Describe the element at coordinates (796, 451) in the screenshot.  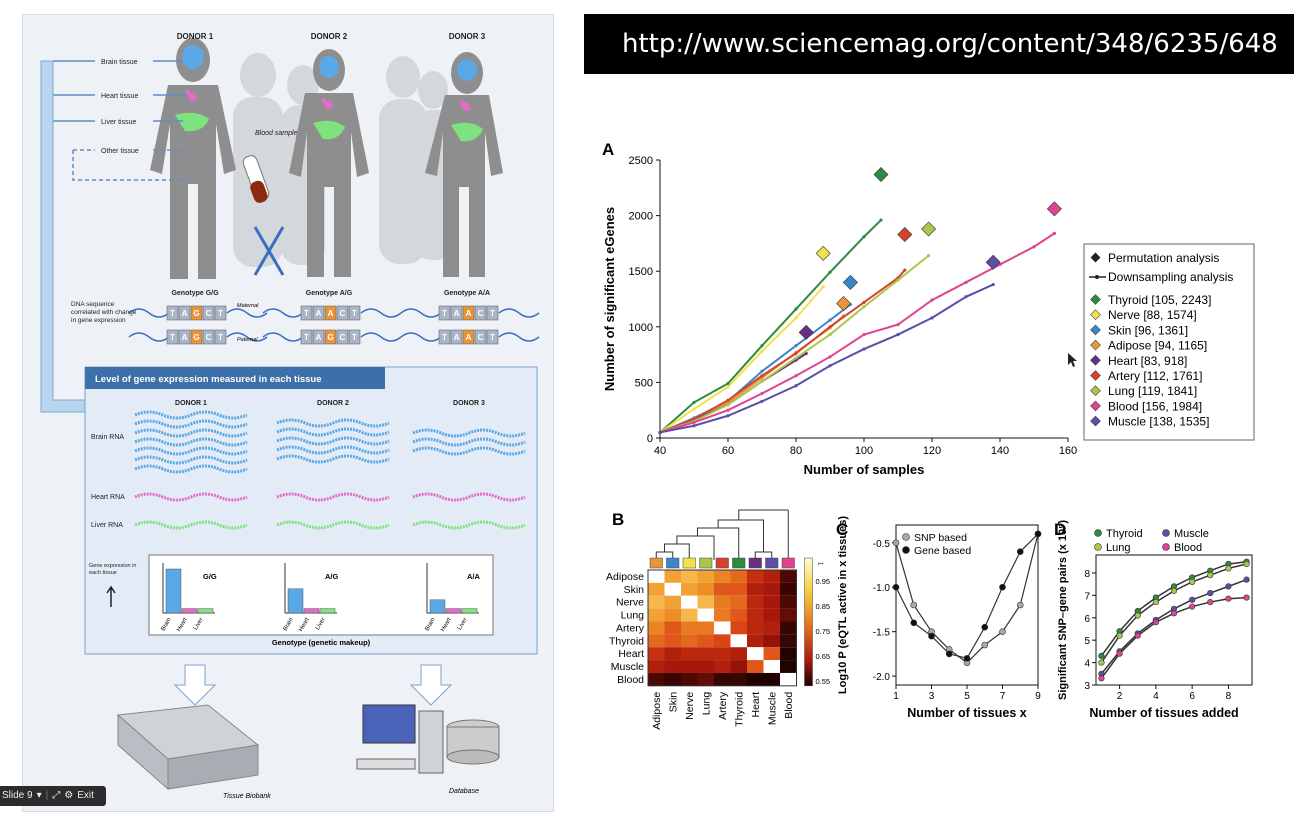
I see `panel-a-x-tick-label: 80` at that location.